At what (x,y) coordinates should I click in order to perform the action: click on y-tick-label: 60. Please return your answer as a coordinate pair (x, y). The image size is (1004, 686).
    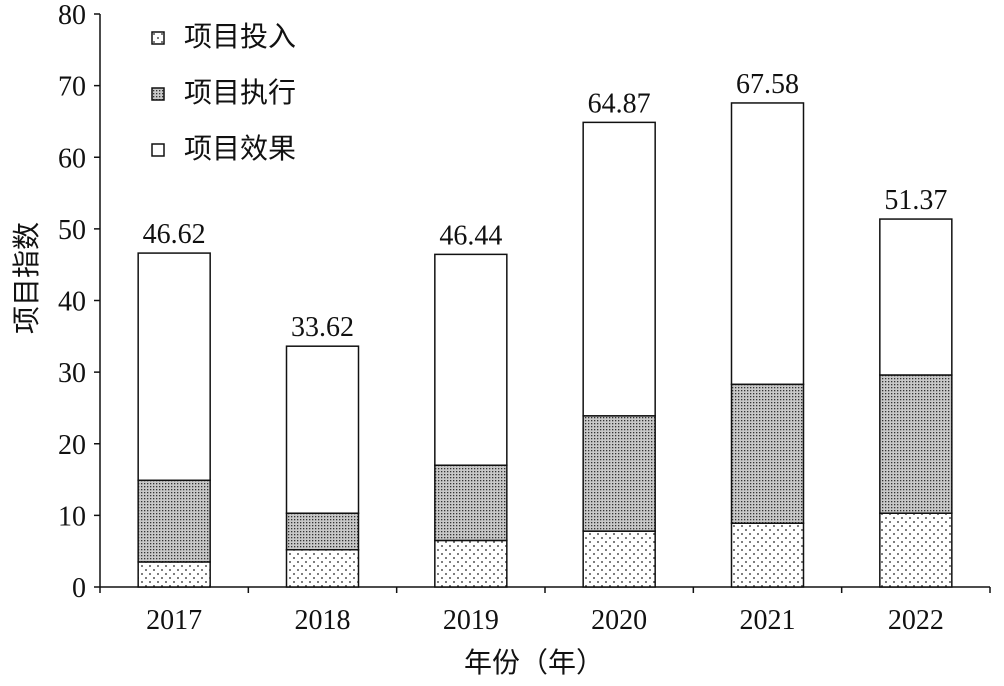
    Looking at the image, I should click on (72, 158).